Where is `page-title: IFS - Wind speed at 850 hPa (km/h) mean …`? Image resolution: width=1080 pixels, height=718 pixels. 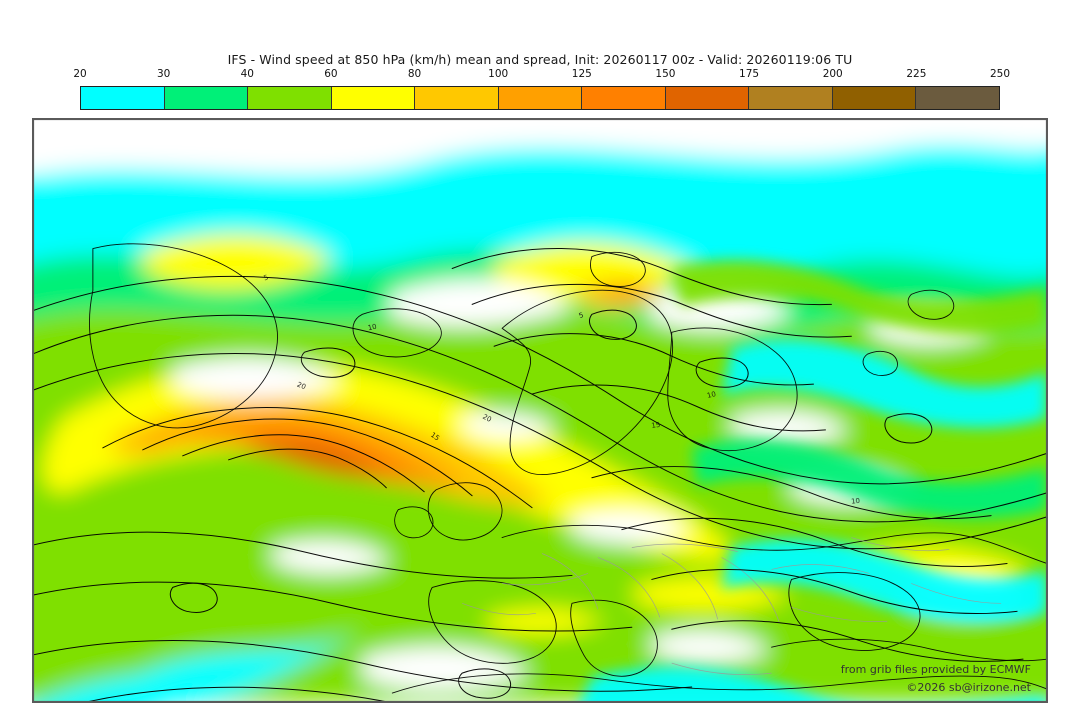 page-title: IFS - Wind speed at 850 hPa (km/h) mean … is located at coordinates (540, 59).